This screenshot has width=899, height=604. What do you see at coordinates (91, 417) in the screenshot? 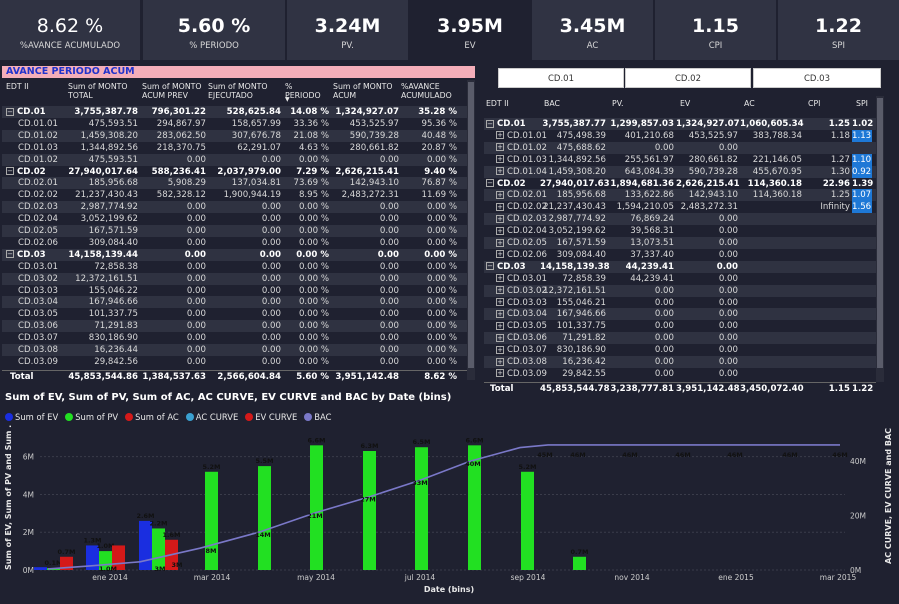
I see `legend-item: Sum of PV` at bounding box center [91, 417].